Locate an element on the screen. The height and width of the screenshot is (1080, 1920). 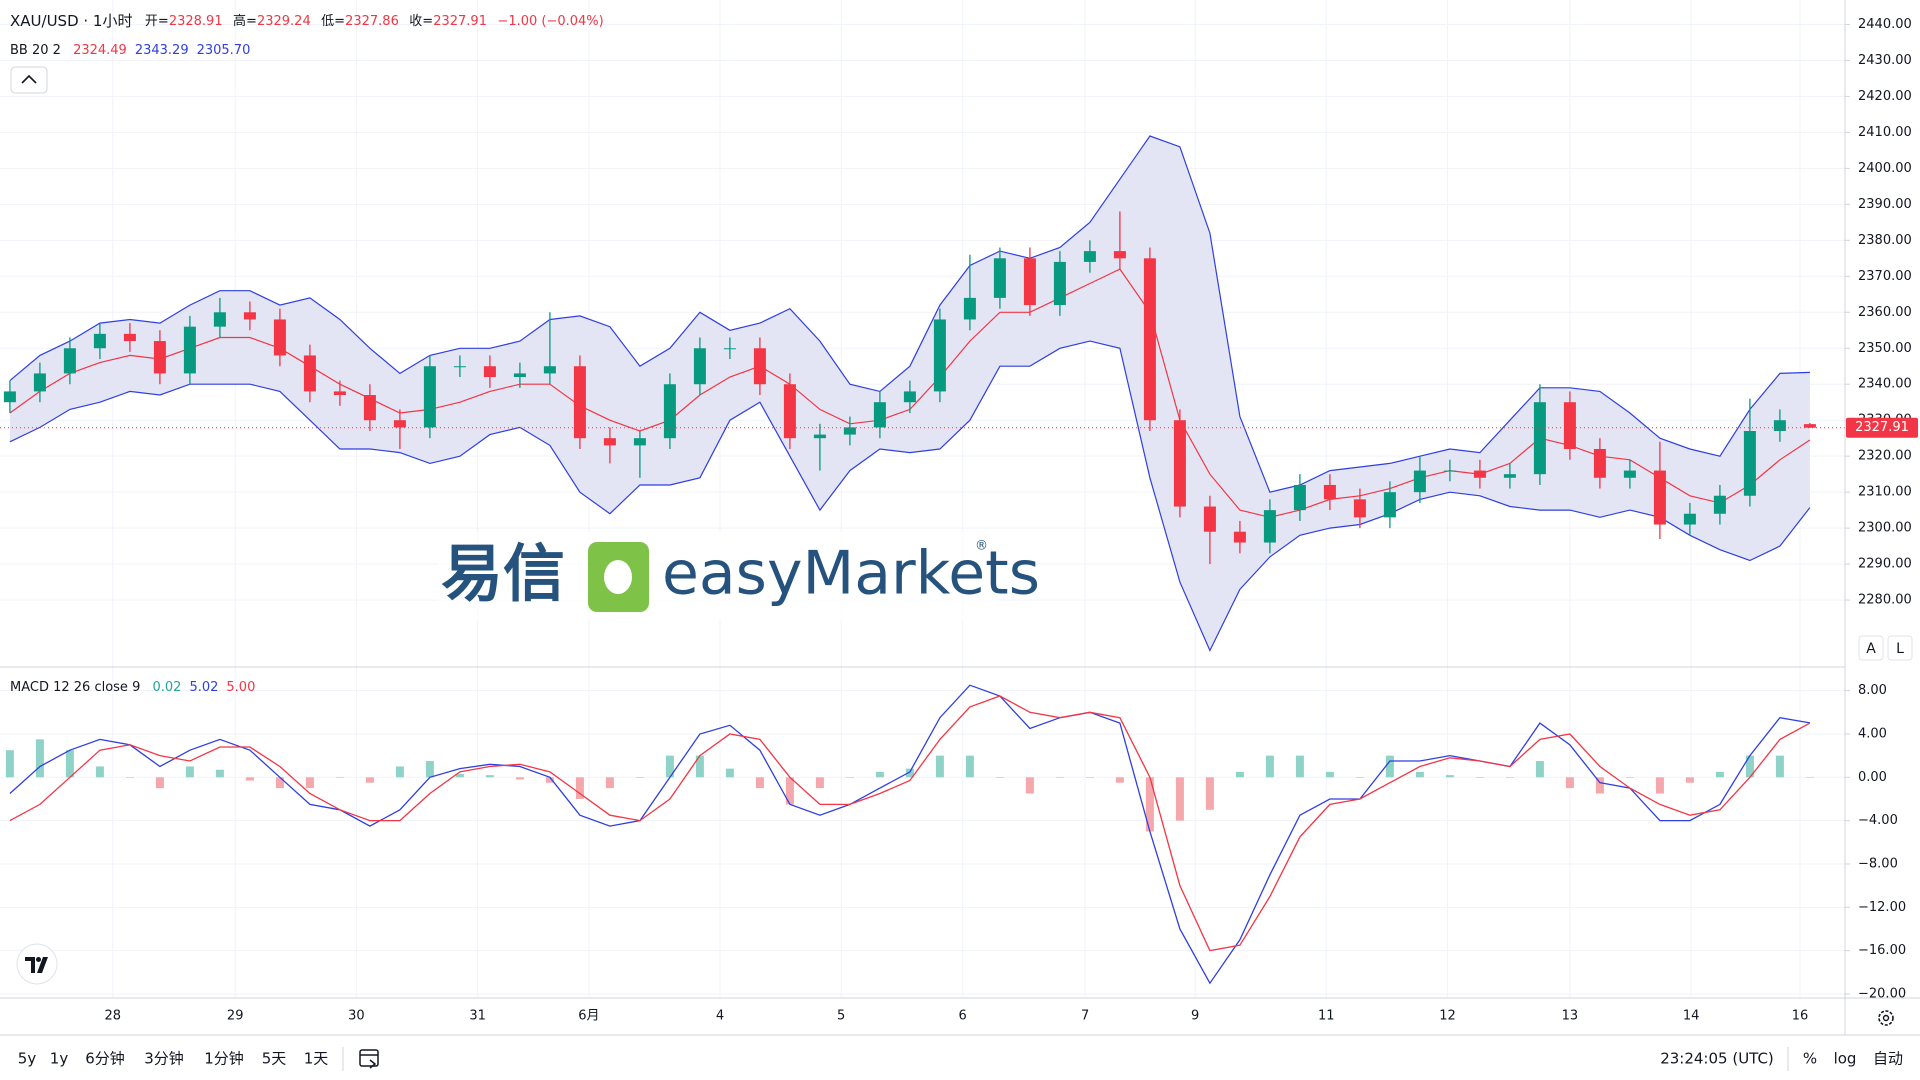
y-tick-label: 2280.00 is located at coordinates (1885, 600).